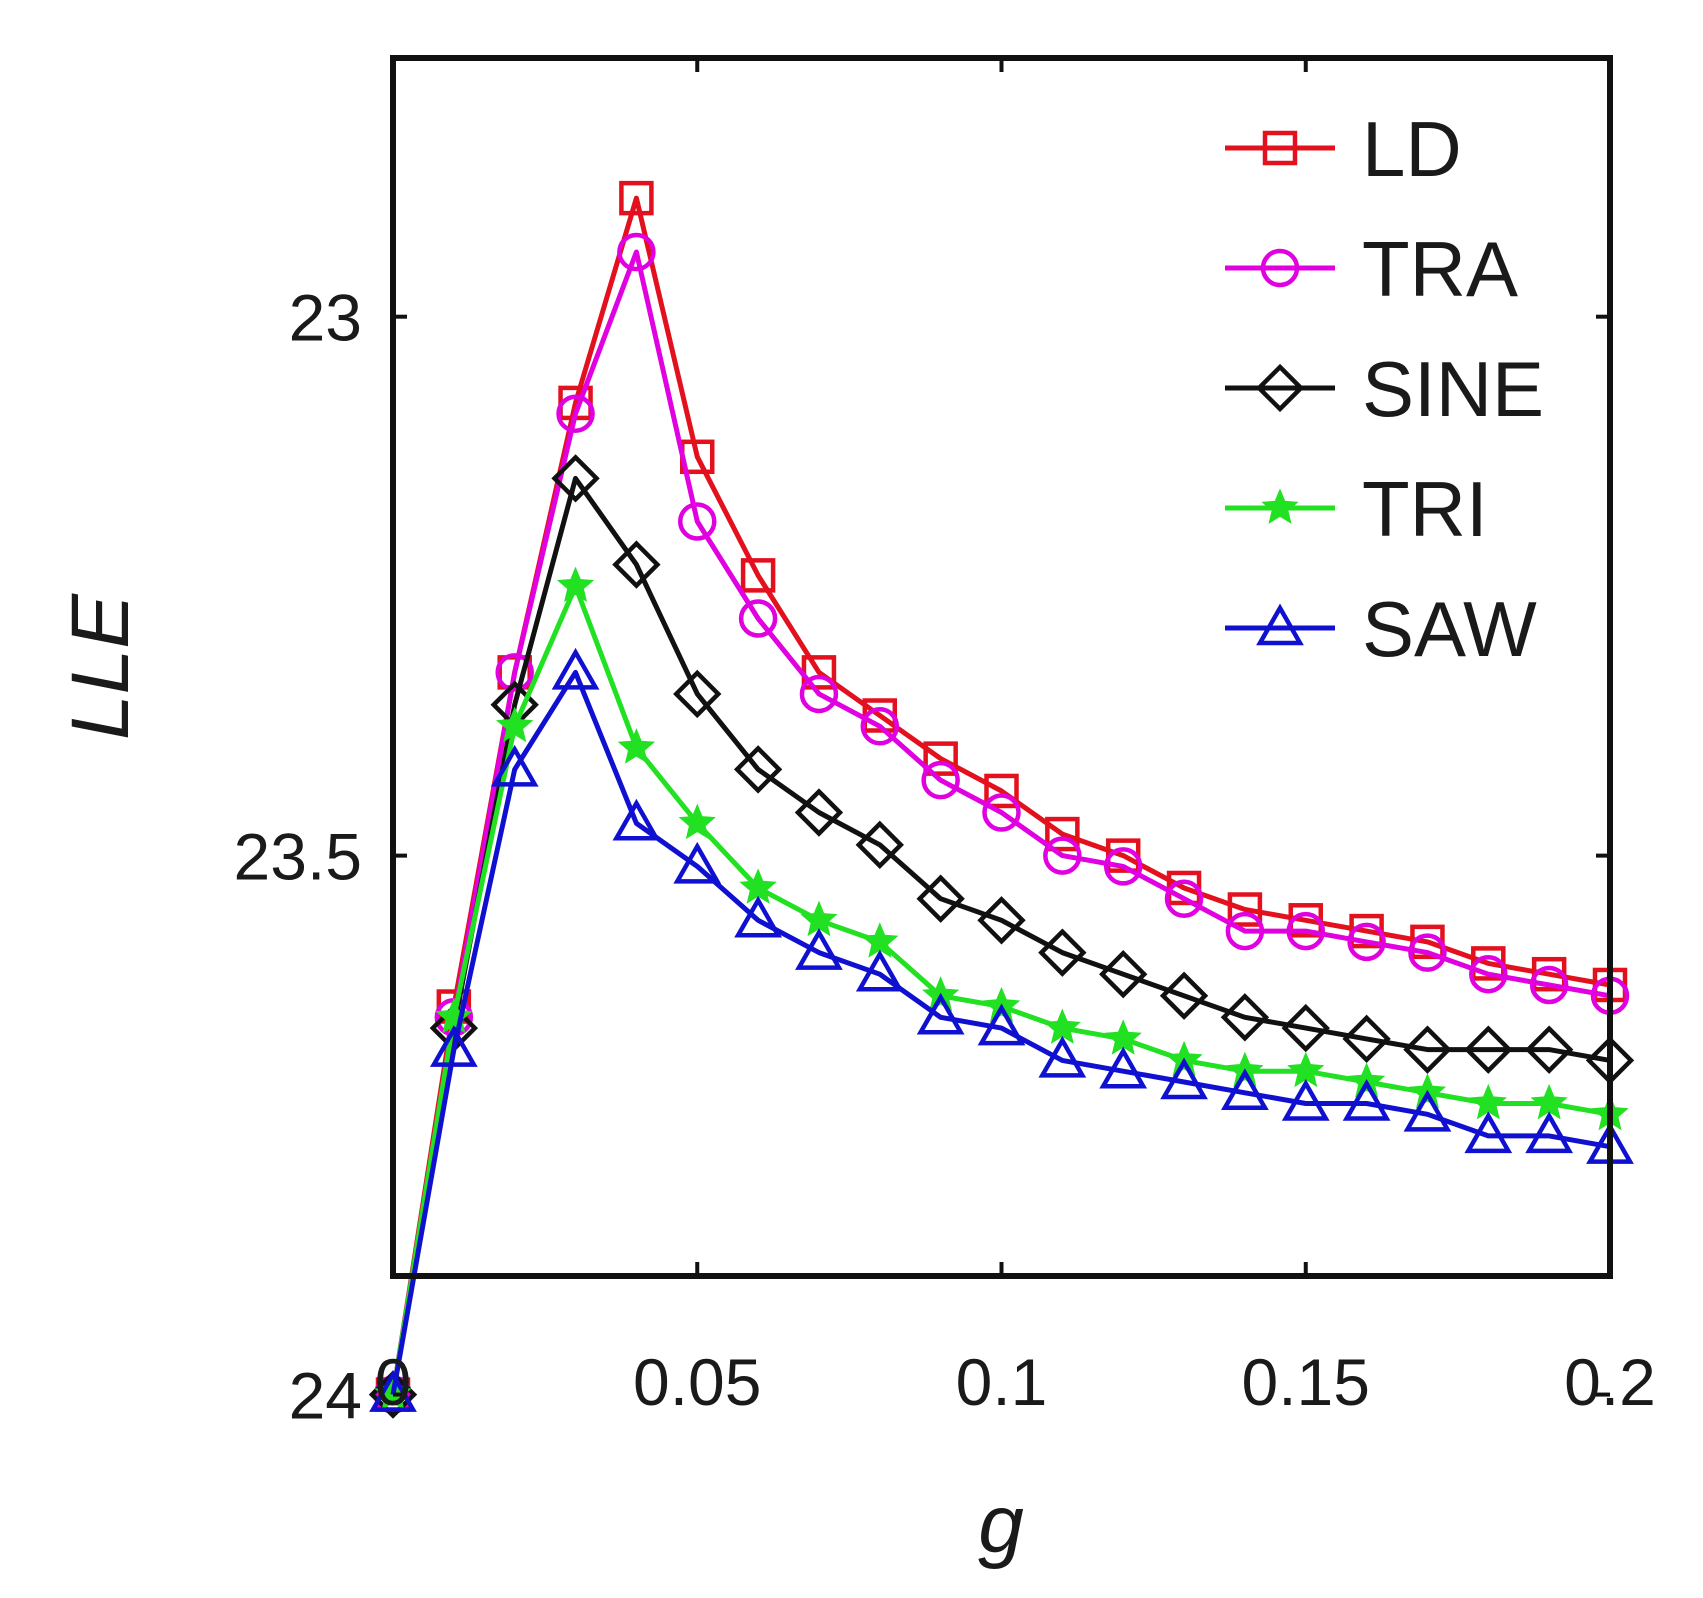  I want to click on x-tick-label: 0.1, so click(1002, 1382).